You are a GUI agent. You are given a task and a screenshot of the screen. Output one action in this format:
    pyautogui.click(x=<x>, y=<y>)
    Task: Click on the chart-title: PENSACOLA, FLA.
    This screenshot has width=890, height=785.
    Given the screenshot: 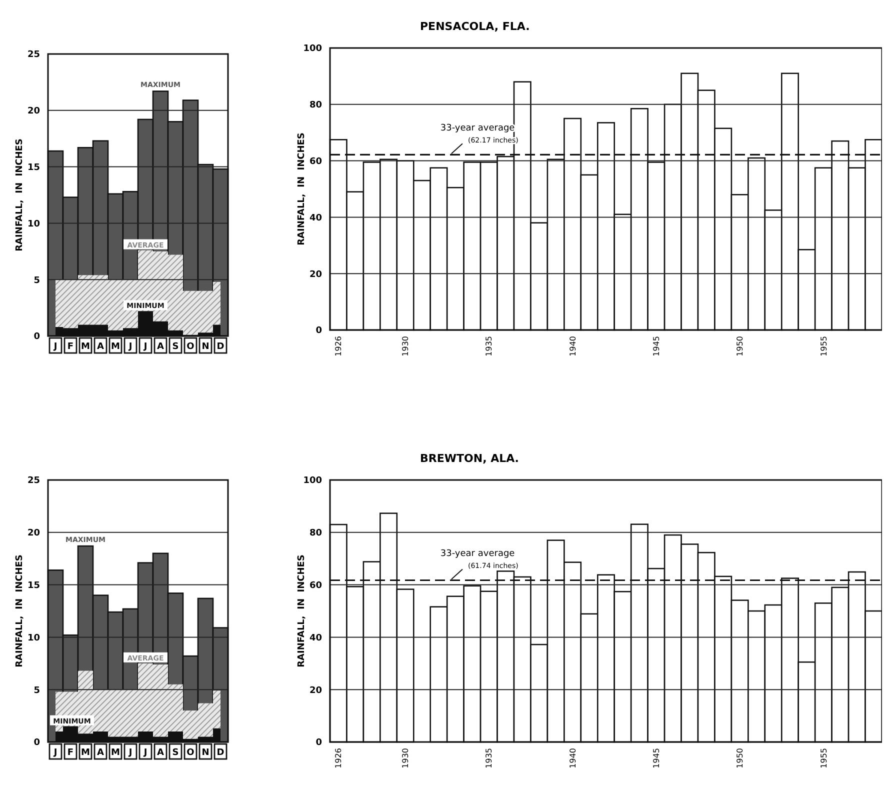 What is the action you would take?
    pyautogui.click(x=475, y=26)
    